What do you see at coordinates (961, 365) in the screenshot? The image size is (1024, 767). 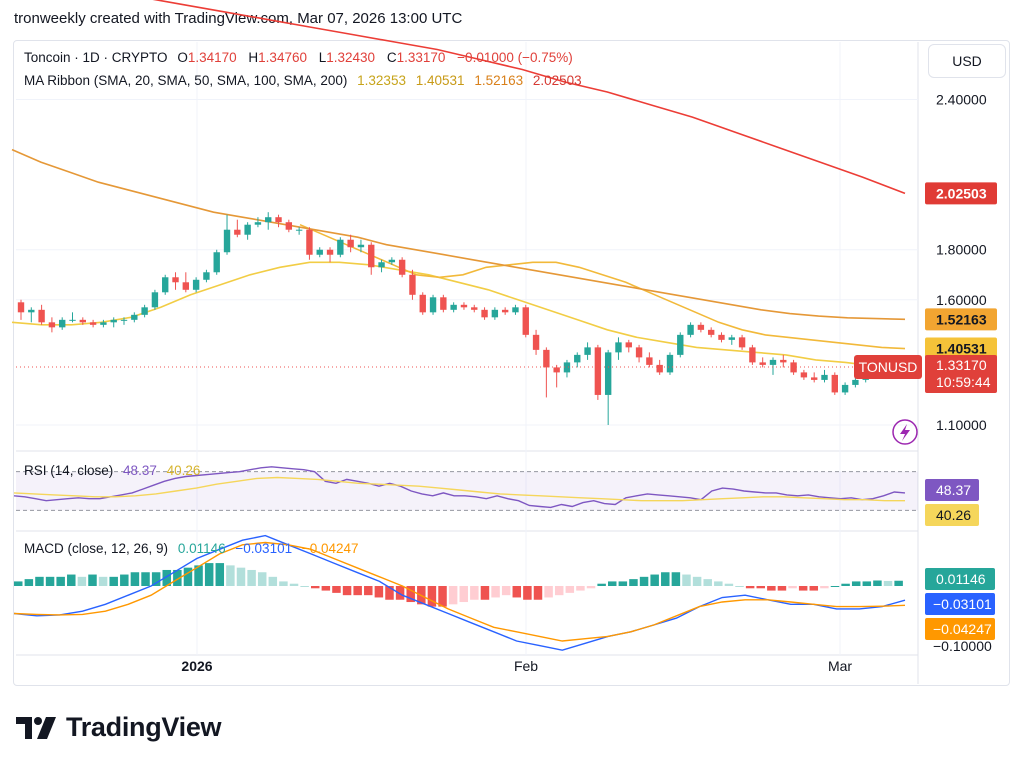 I see `current-price-label: 1.33170` at bounding box center [961, 365].